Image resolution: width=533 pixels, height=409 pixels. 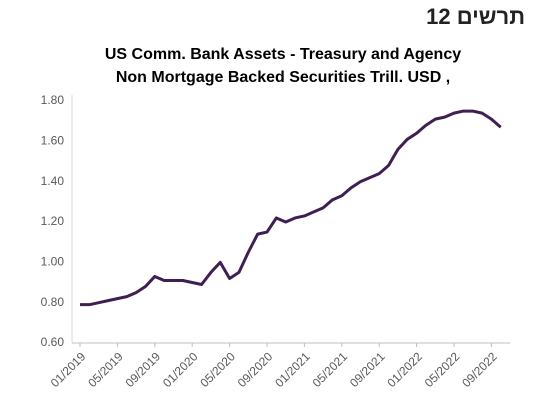 What do you see at coordinates (442, 369) in the screenshot?
I see `x-tick-label: 05/2022` at bounding box center [442, 369].